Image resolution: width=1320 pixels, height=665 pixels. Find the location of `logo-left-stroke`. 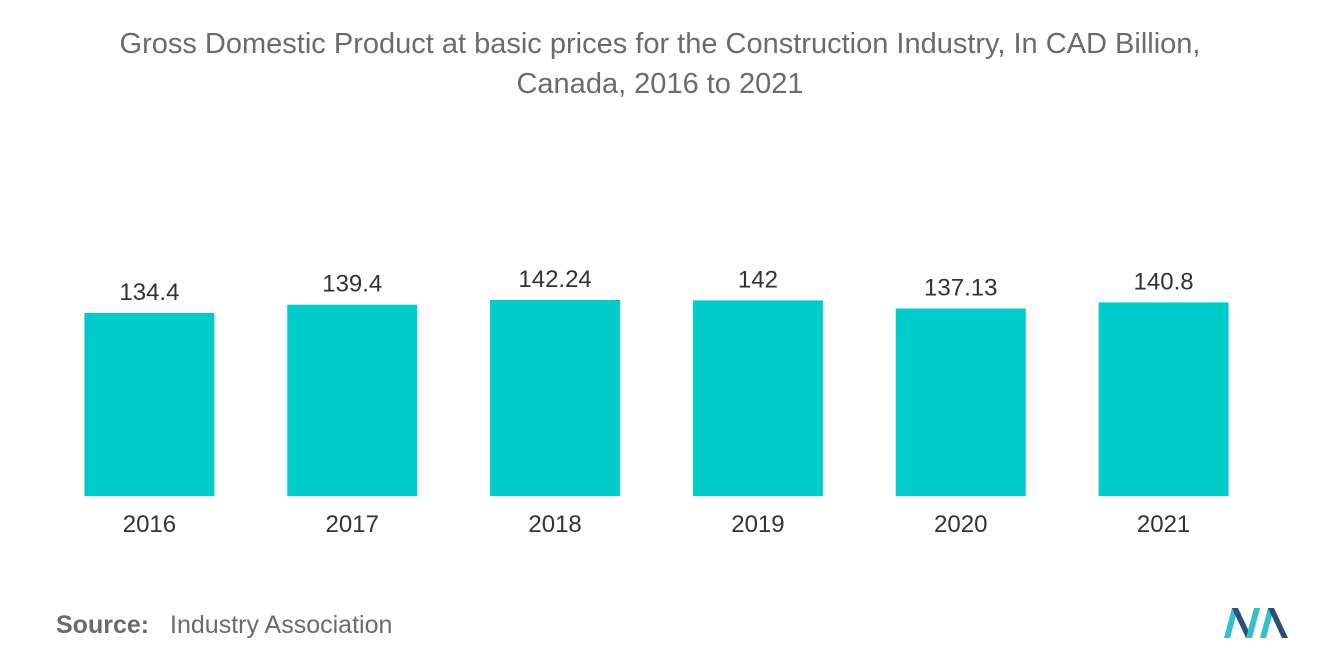

logo-left-stroke is located at coordinates (1231, 623).